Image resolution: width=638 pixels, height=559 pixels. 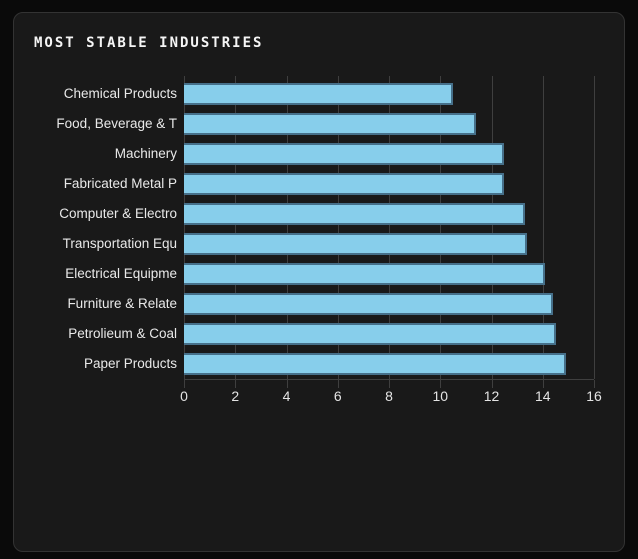 I want to click on y-axis-label: Computer & Electro, so click(x=118, y=213).